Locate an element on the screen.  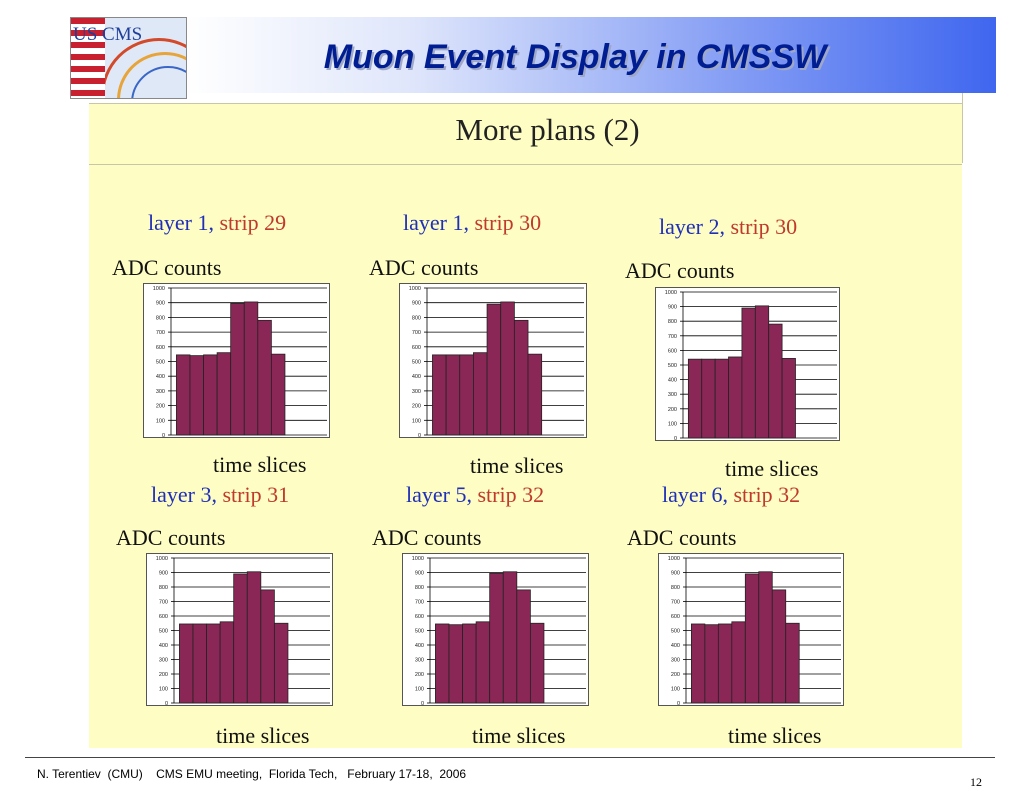
chart-5-y-tick-label: 100 is located at coordinates (419, 690).